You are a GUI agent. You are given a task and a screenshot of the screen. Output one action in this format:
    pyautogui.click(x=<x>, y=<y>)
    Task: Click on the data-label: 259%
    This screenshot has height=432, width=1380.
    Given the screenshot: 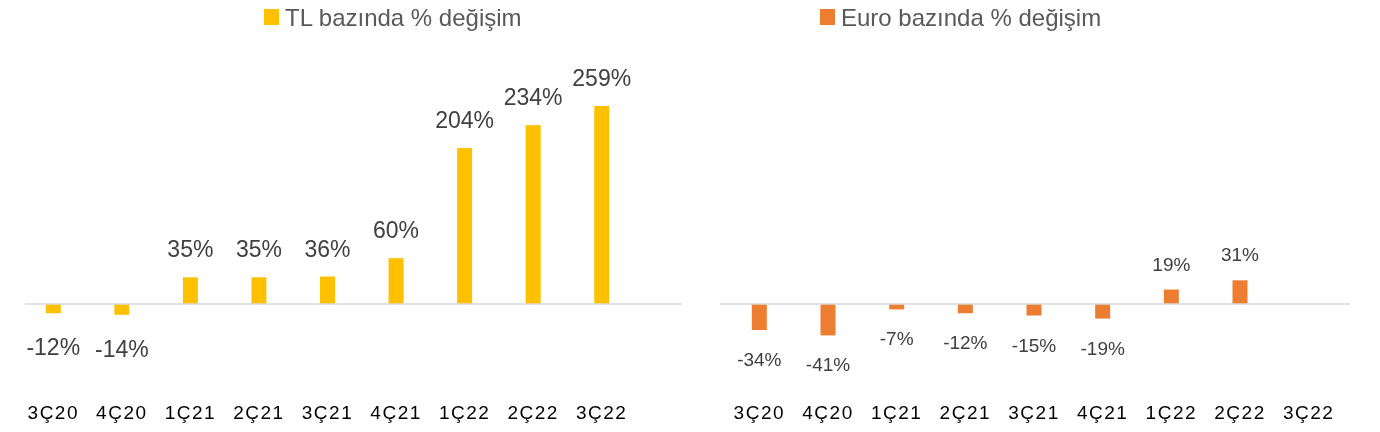 What is the action you would take?
    pyautogui.click(x=602, y=78)
    